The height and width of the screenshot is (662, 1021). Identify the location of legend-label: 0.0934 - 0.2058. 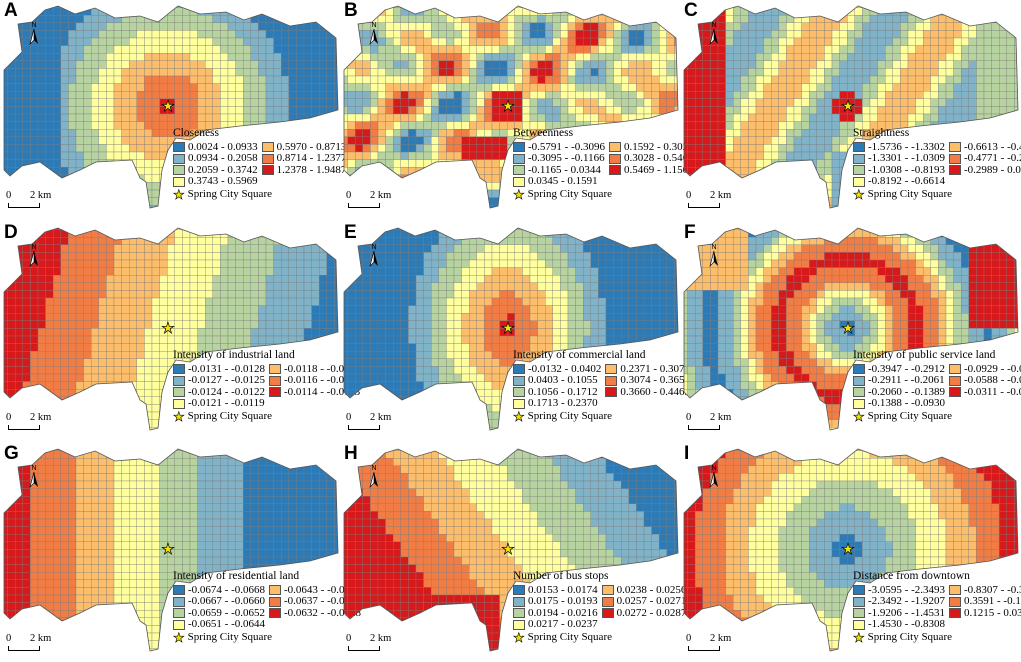
(223, 158).